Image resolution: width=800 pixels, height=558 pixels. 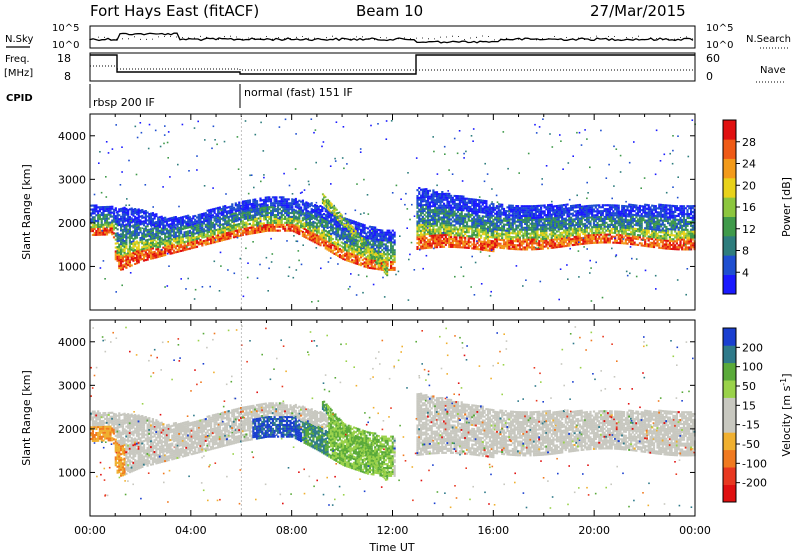 I want to click on freq-label-2: [MHz], so click(x=18, y=73).